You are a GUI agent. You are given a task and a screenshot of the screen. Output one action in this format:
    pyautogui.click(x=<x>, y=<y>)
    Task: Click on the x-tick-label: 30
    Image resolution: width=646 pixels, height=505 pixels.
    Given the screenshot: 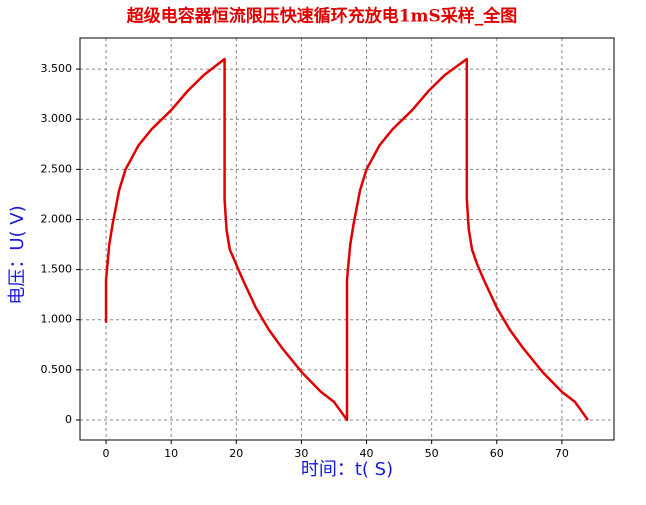 What is the action you would take?
    pyautogui.click(x=301, y=453)
    